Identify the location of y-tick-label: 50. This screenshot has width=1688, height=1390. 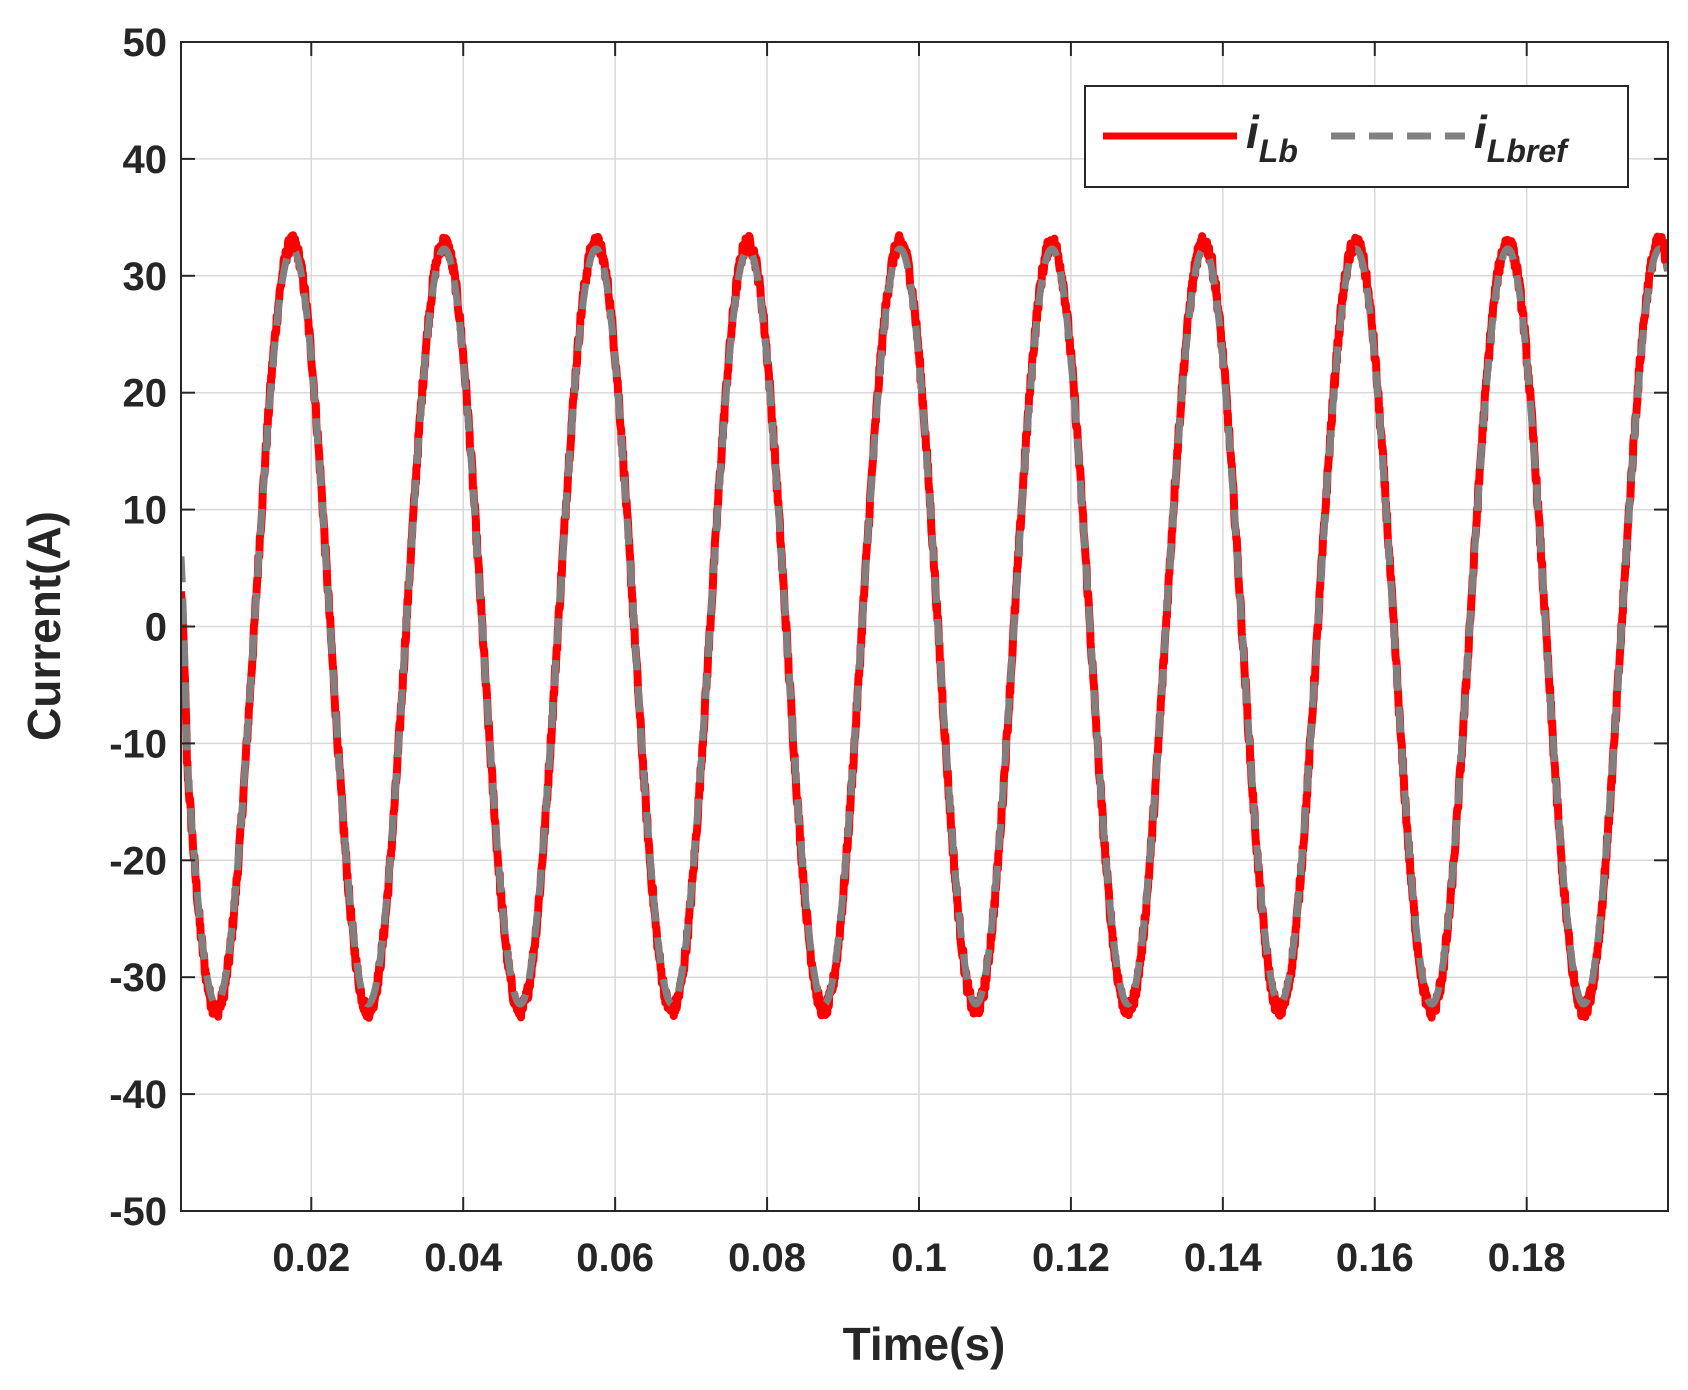
(145, 43).